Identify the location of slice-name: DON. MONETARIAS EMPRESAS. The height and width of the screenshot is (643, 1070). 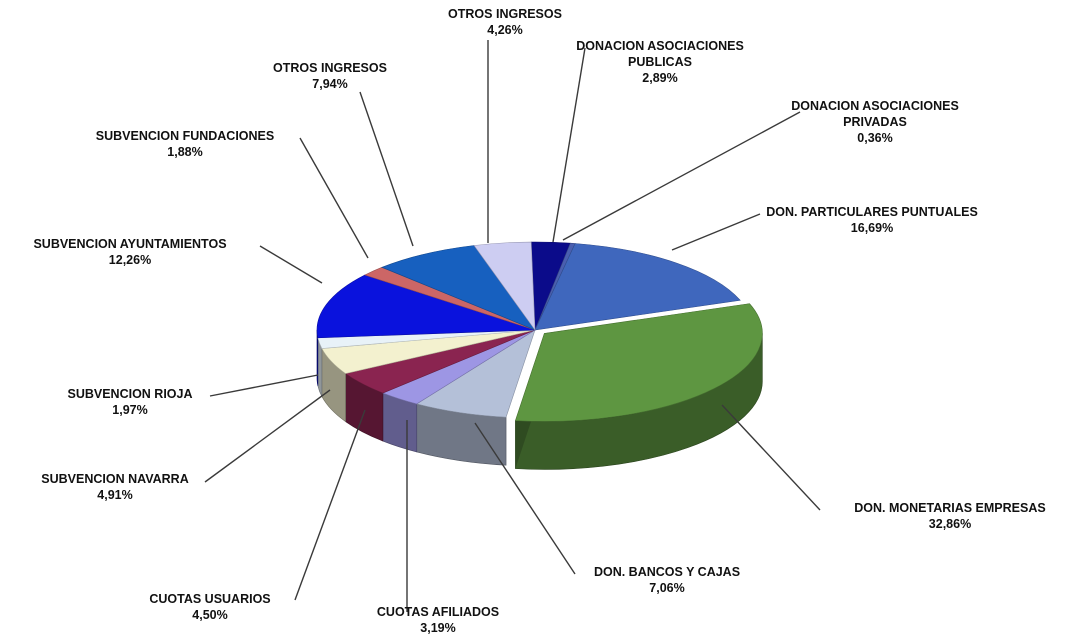
(949, 508).